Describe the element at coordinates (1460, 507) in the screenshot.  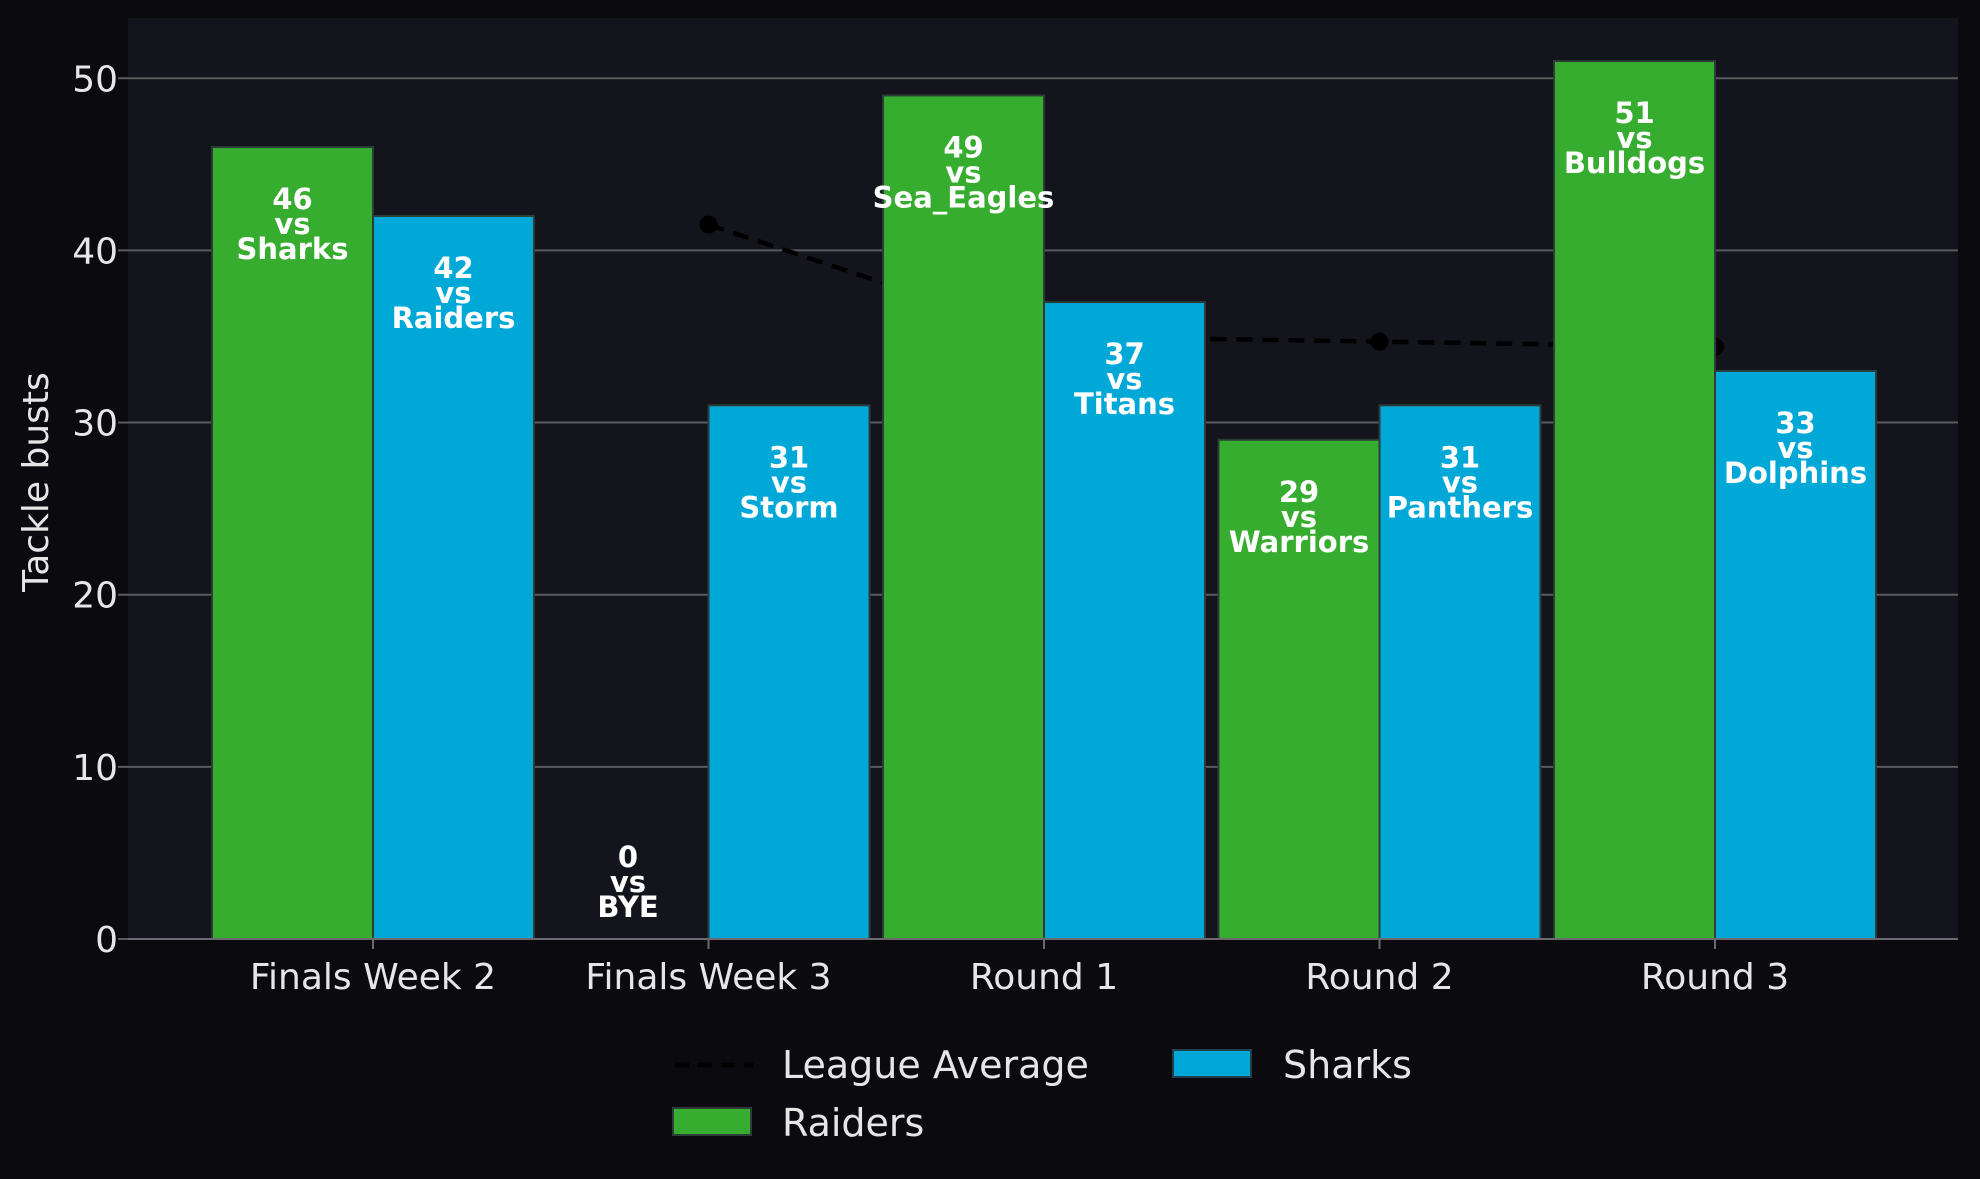
I see `bar-label: Panthers` at that location.